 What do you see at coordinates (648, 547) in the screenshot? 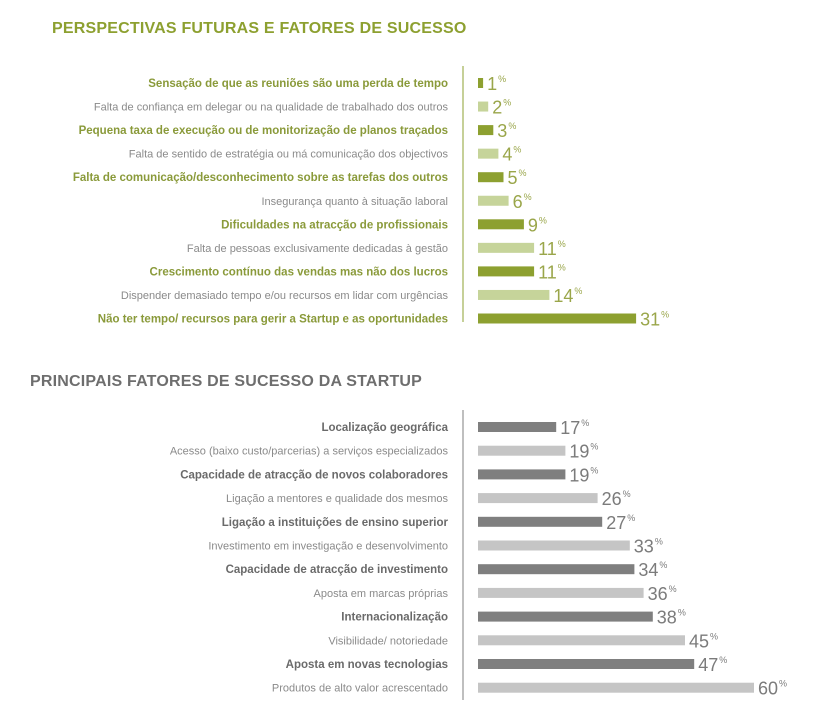
I see `value-label-fatores: 33%` at bounding box center [648, 547].